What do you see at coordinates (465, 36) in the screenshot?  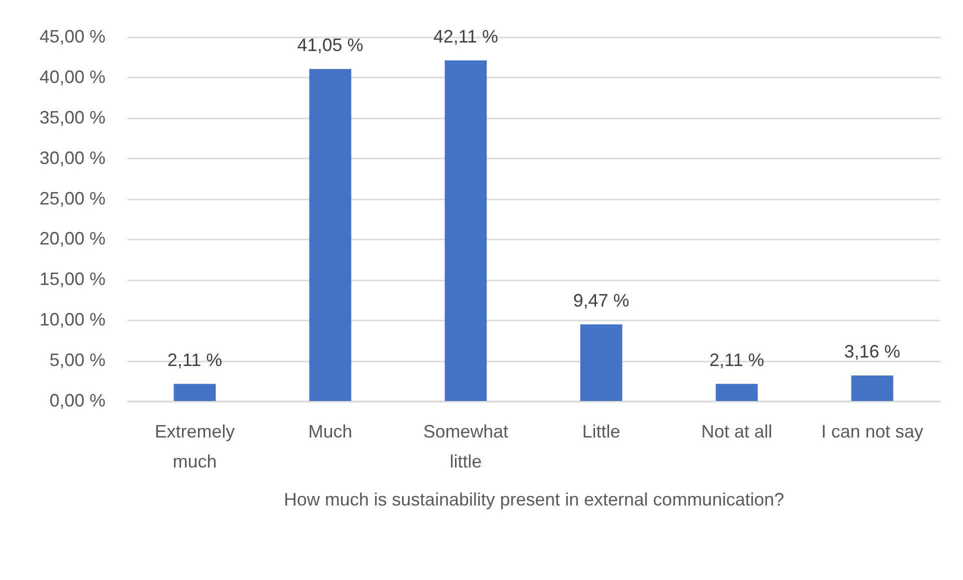 I see `data-label: 42,11 %` at bounding box center [465, 36].